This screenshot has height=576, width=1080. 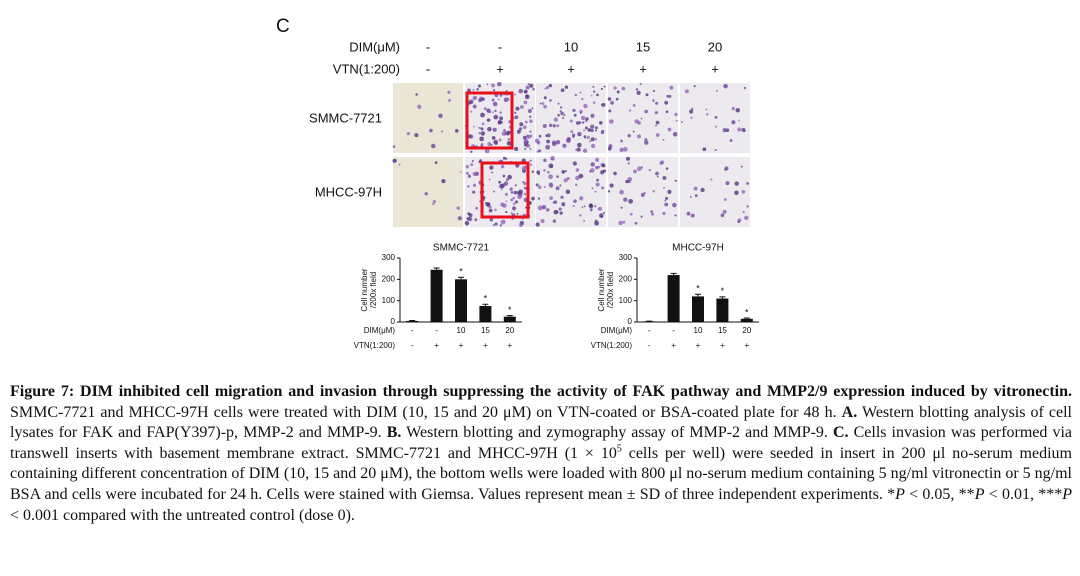 What do you see at coordinates (626, 257) in the screenshot?
I see `y-tick-label: 300` at bounding box center [626, 257].